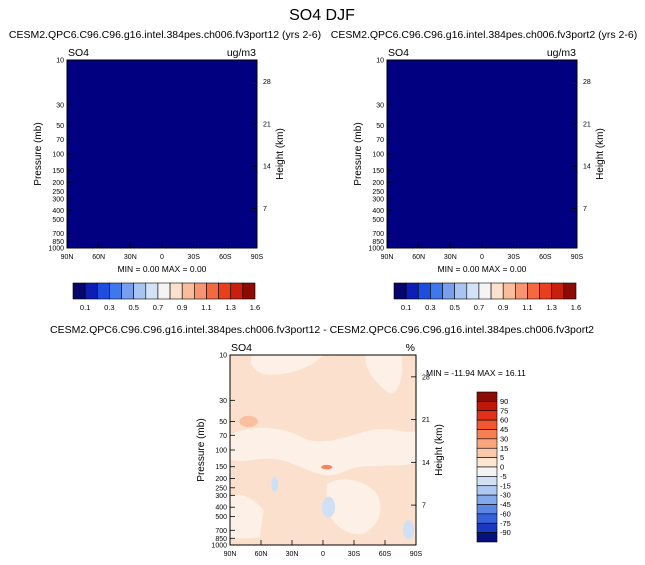 This screenshot has width=645, height=565. Describe the element at coordinates (182, 307) in the screenshot. I see `colorbar-label: 0.9` at that location.